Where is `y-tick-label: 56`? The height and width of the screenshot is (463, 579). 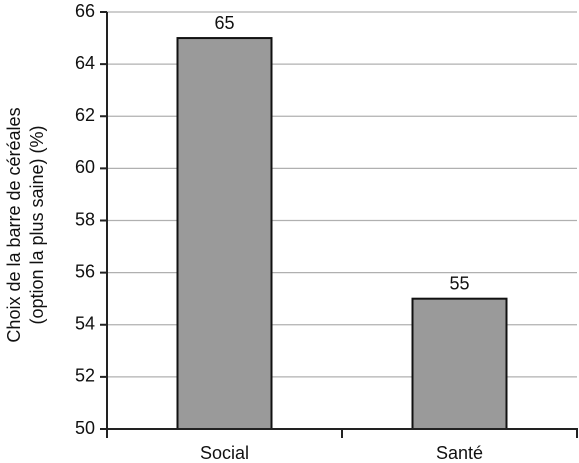 y-tick-label: 56 is located at coordinates (85, 271).